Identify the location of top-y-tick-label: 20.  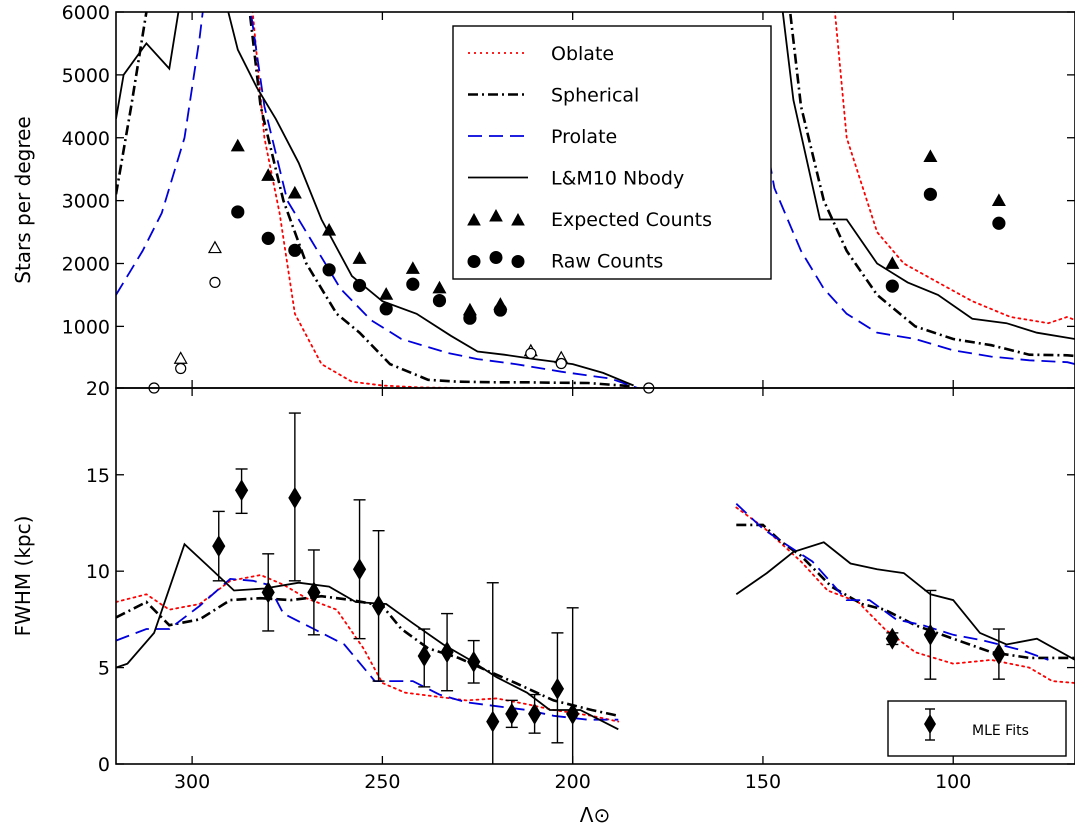
(98, 389).